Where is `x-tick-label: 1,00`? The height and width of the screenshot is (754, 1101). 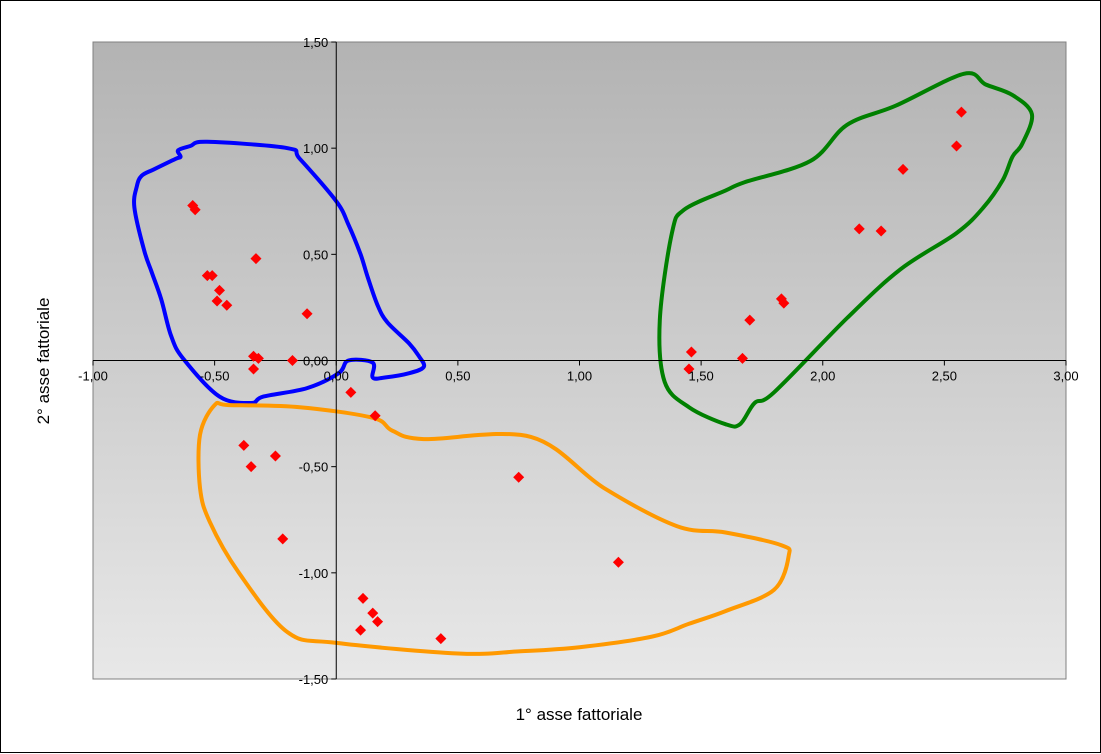 x-tick-label: 1,00 is located at coordinates (579, 376).